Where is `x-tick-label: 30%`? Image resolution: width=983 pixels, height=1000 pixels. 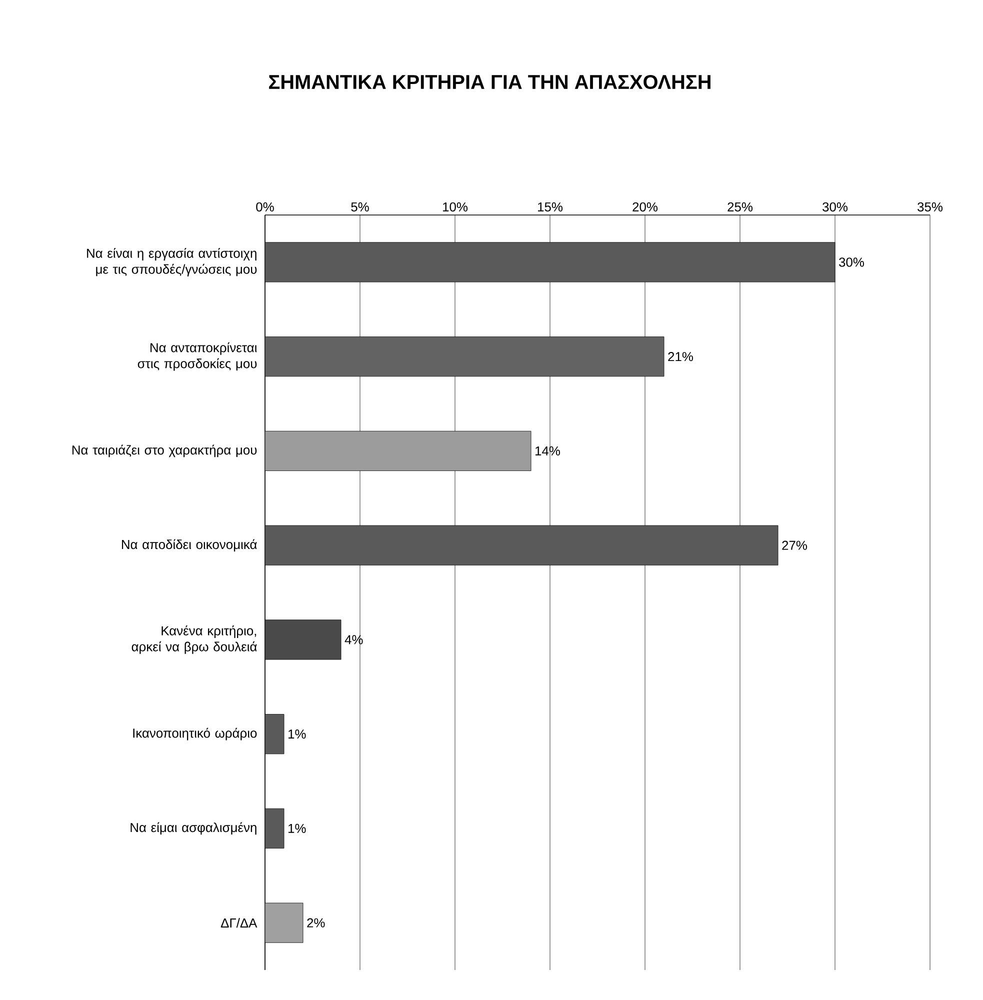 x-tick-label: 30% is located at coordinates (835, 207).